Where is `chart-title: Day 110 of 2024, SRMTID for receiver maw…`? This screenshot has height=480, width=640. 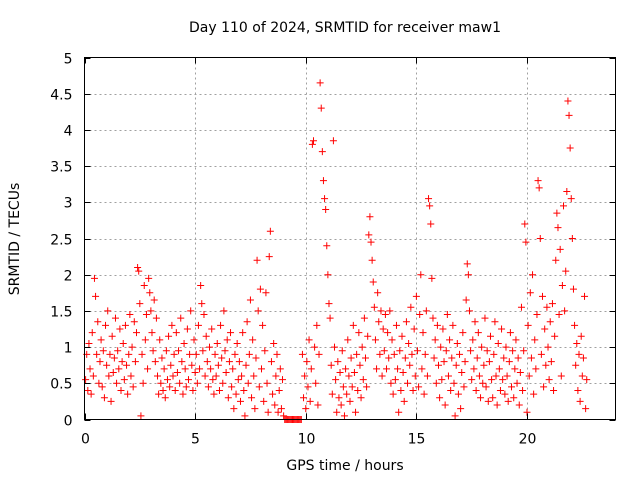 chart-title: Day 110 of 2024, SRMTID for receiver maw… is located at coordinates (345, 28).